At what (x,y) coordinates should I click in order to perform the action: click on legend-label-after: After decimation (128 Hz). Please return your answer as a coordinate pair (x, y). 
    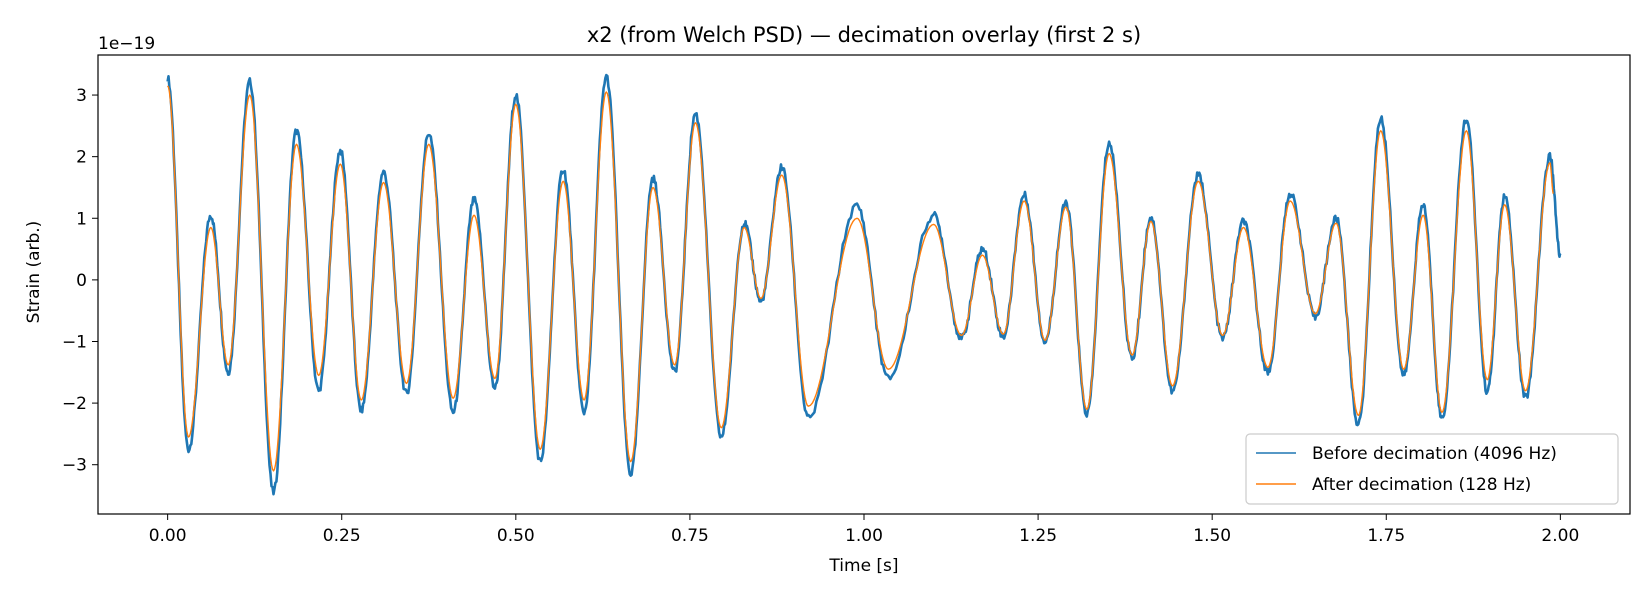
    Looking at the image, I should click on (1421, 485).